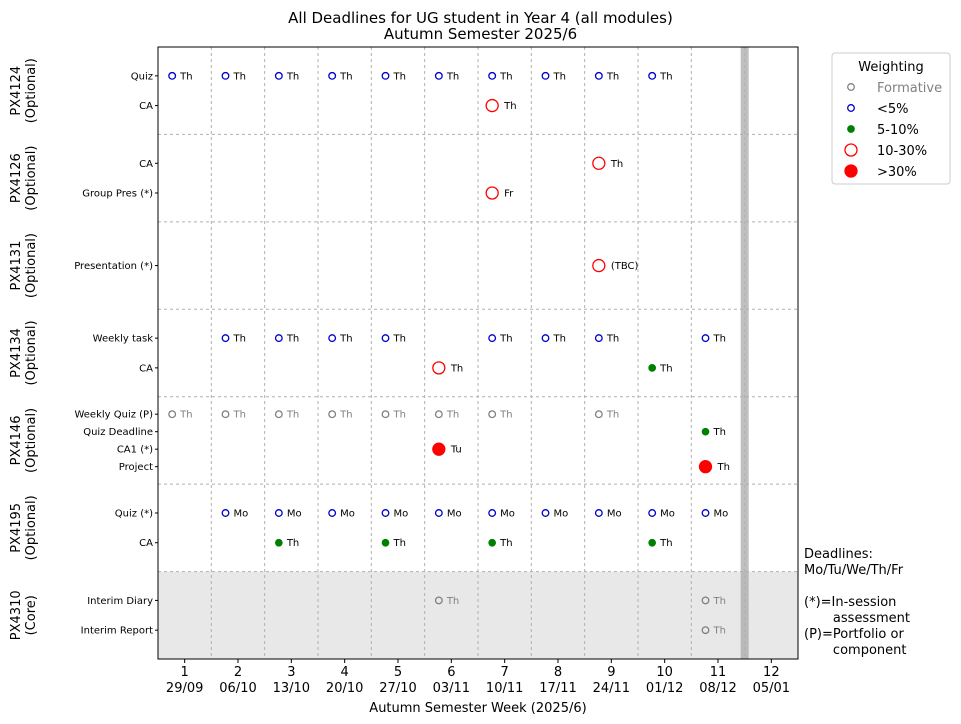 The image size is (961, 724). What do you see at coordinates (142, 76) in the screenshot?
I see `assessment-label: Quiz` at bounding box center [142, 76].